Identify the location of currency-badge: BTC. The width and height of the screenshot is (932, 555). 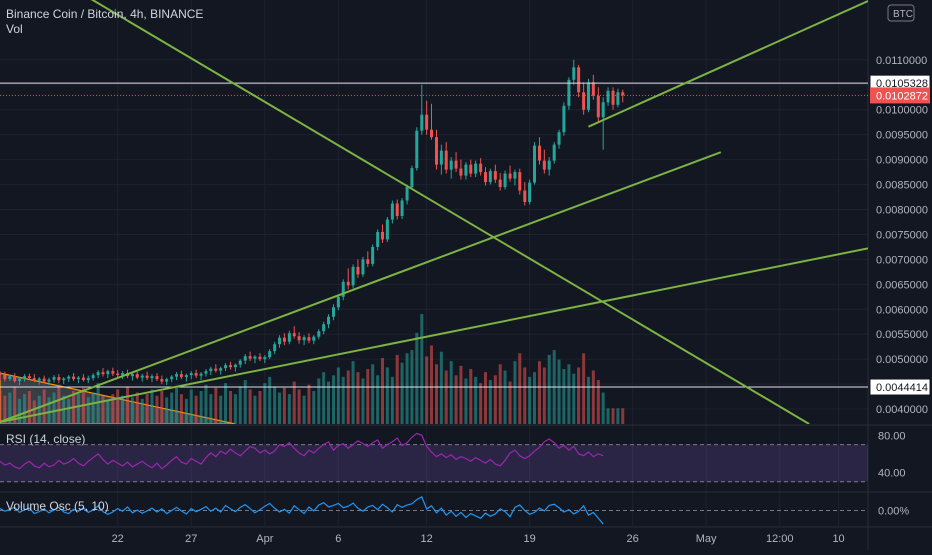
(901, 13).